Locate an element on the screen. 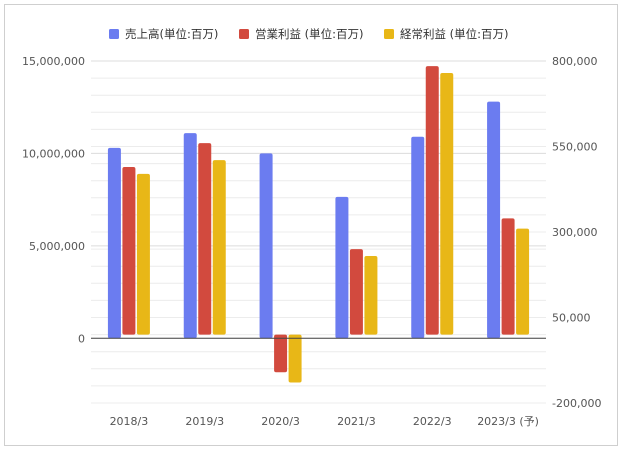 The image size is (624, 452). x-tick-label: 2023/3 (予) is located at coordinates (508, 421).